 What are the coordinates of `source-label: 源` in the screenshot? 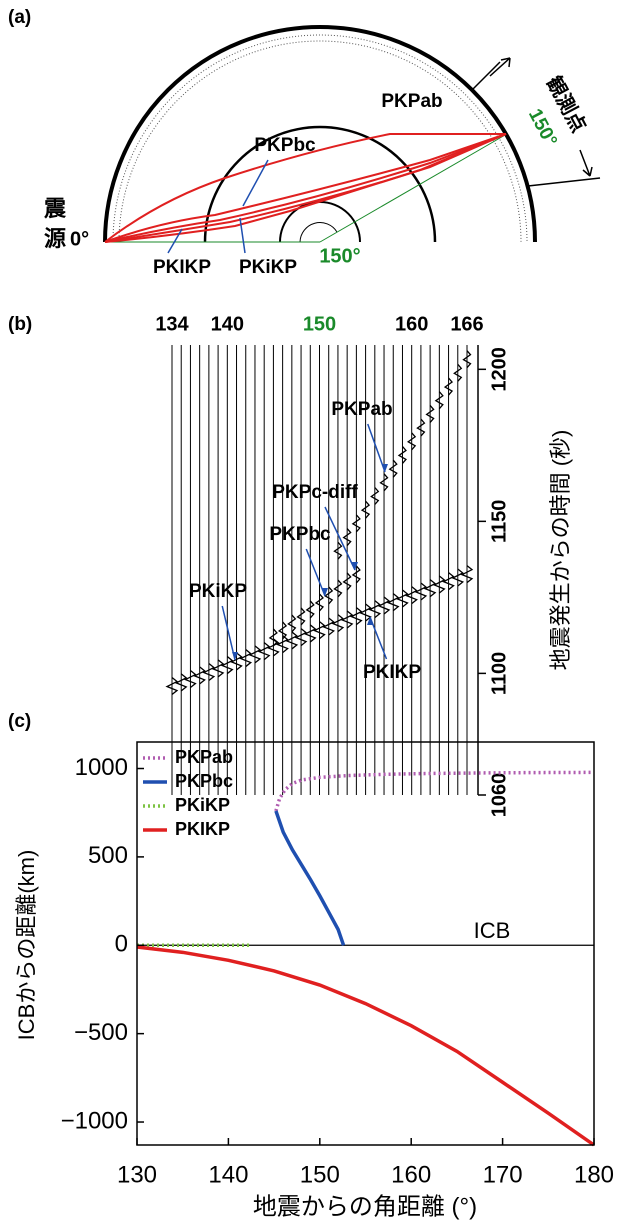 It's located at (55, 238).